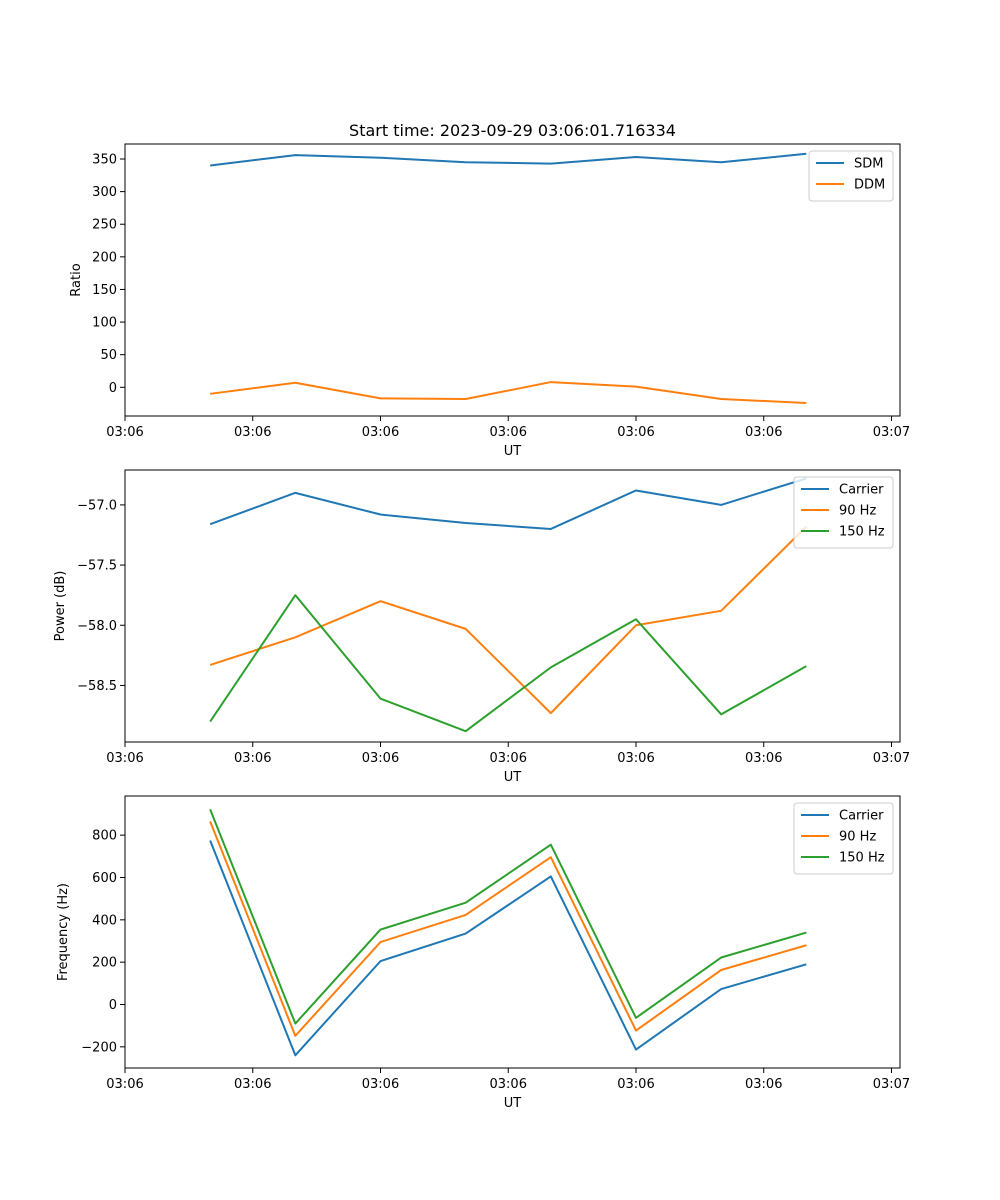 This screenshot has width=1000, height=1200. Describe the element at coordinates (508, 392) in the screenshot. I see `series-line-ddm` at that location.